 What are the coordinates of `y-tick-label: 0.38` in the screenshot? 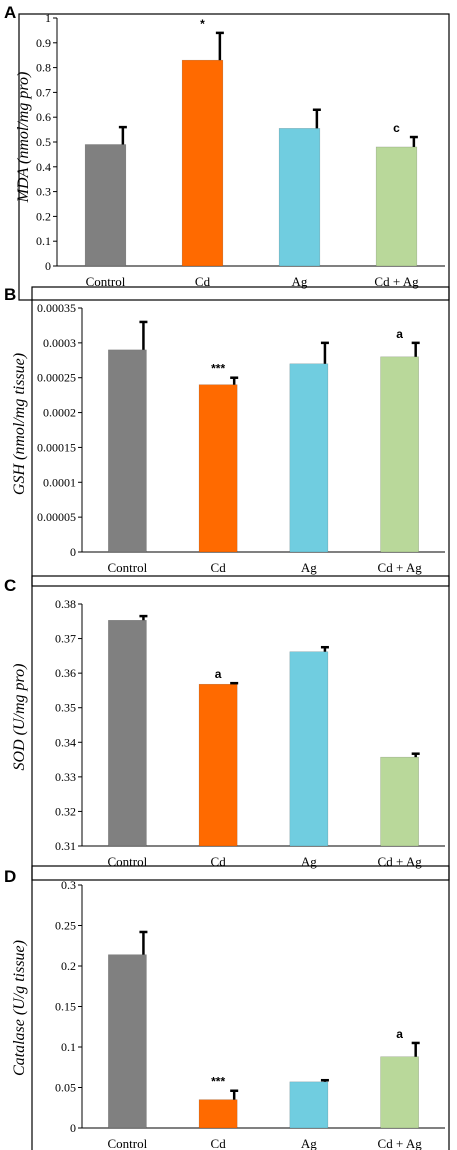 It's located at (65, 604).